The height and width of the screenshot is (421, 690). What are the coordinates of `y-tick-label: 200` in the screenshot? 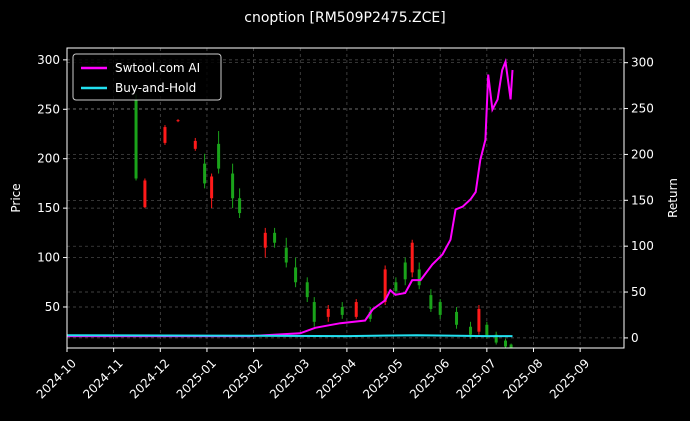 It's located at (48, 159).